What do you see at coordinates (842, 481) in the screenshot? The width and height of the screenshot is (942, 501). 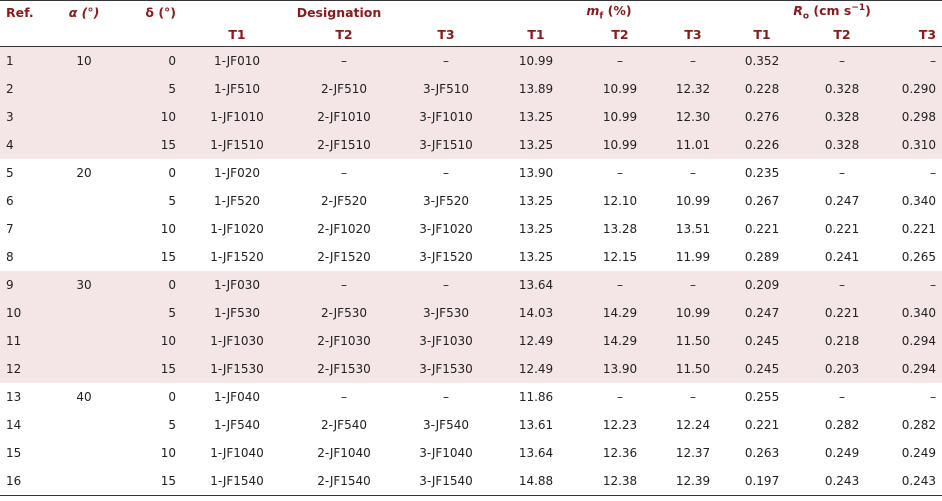 I see `cell-r2: 0.243` at bounding box center [842, 481].